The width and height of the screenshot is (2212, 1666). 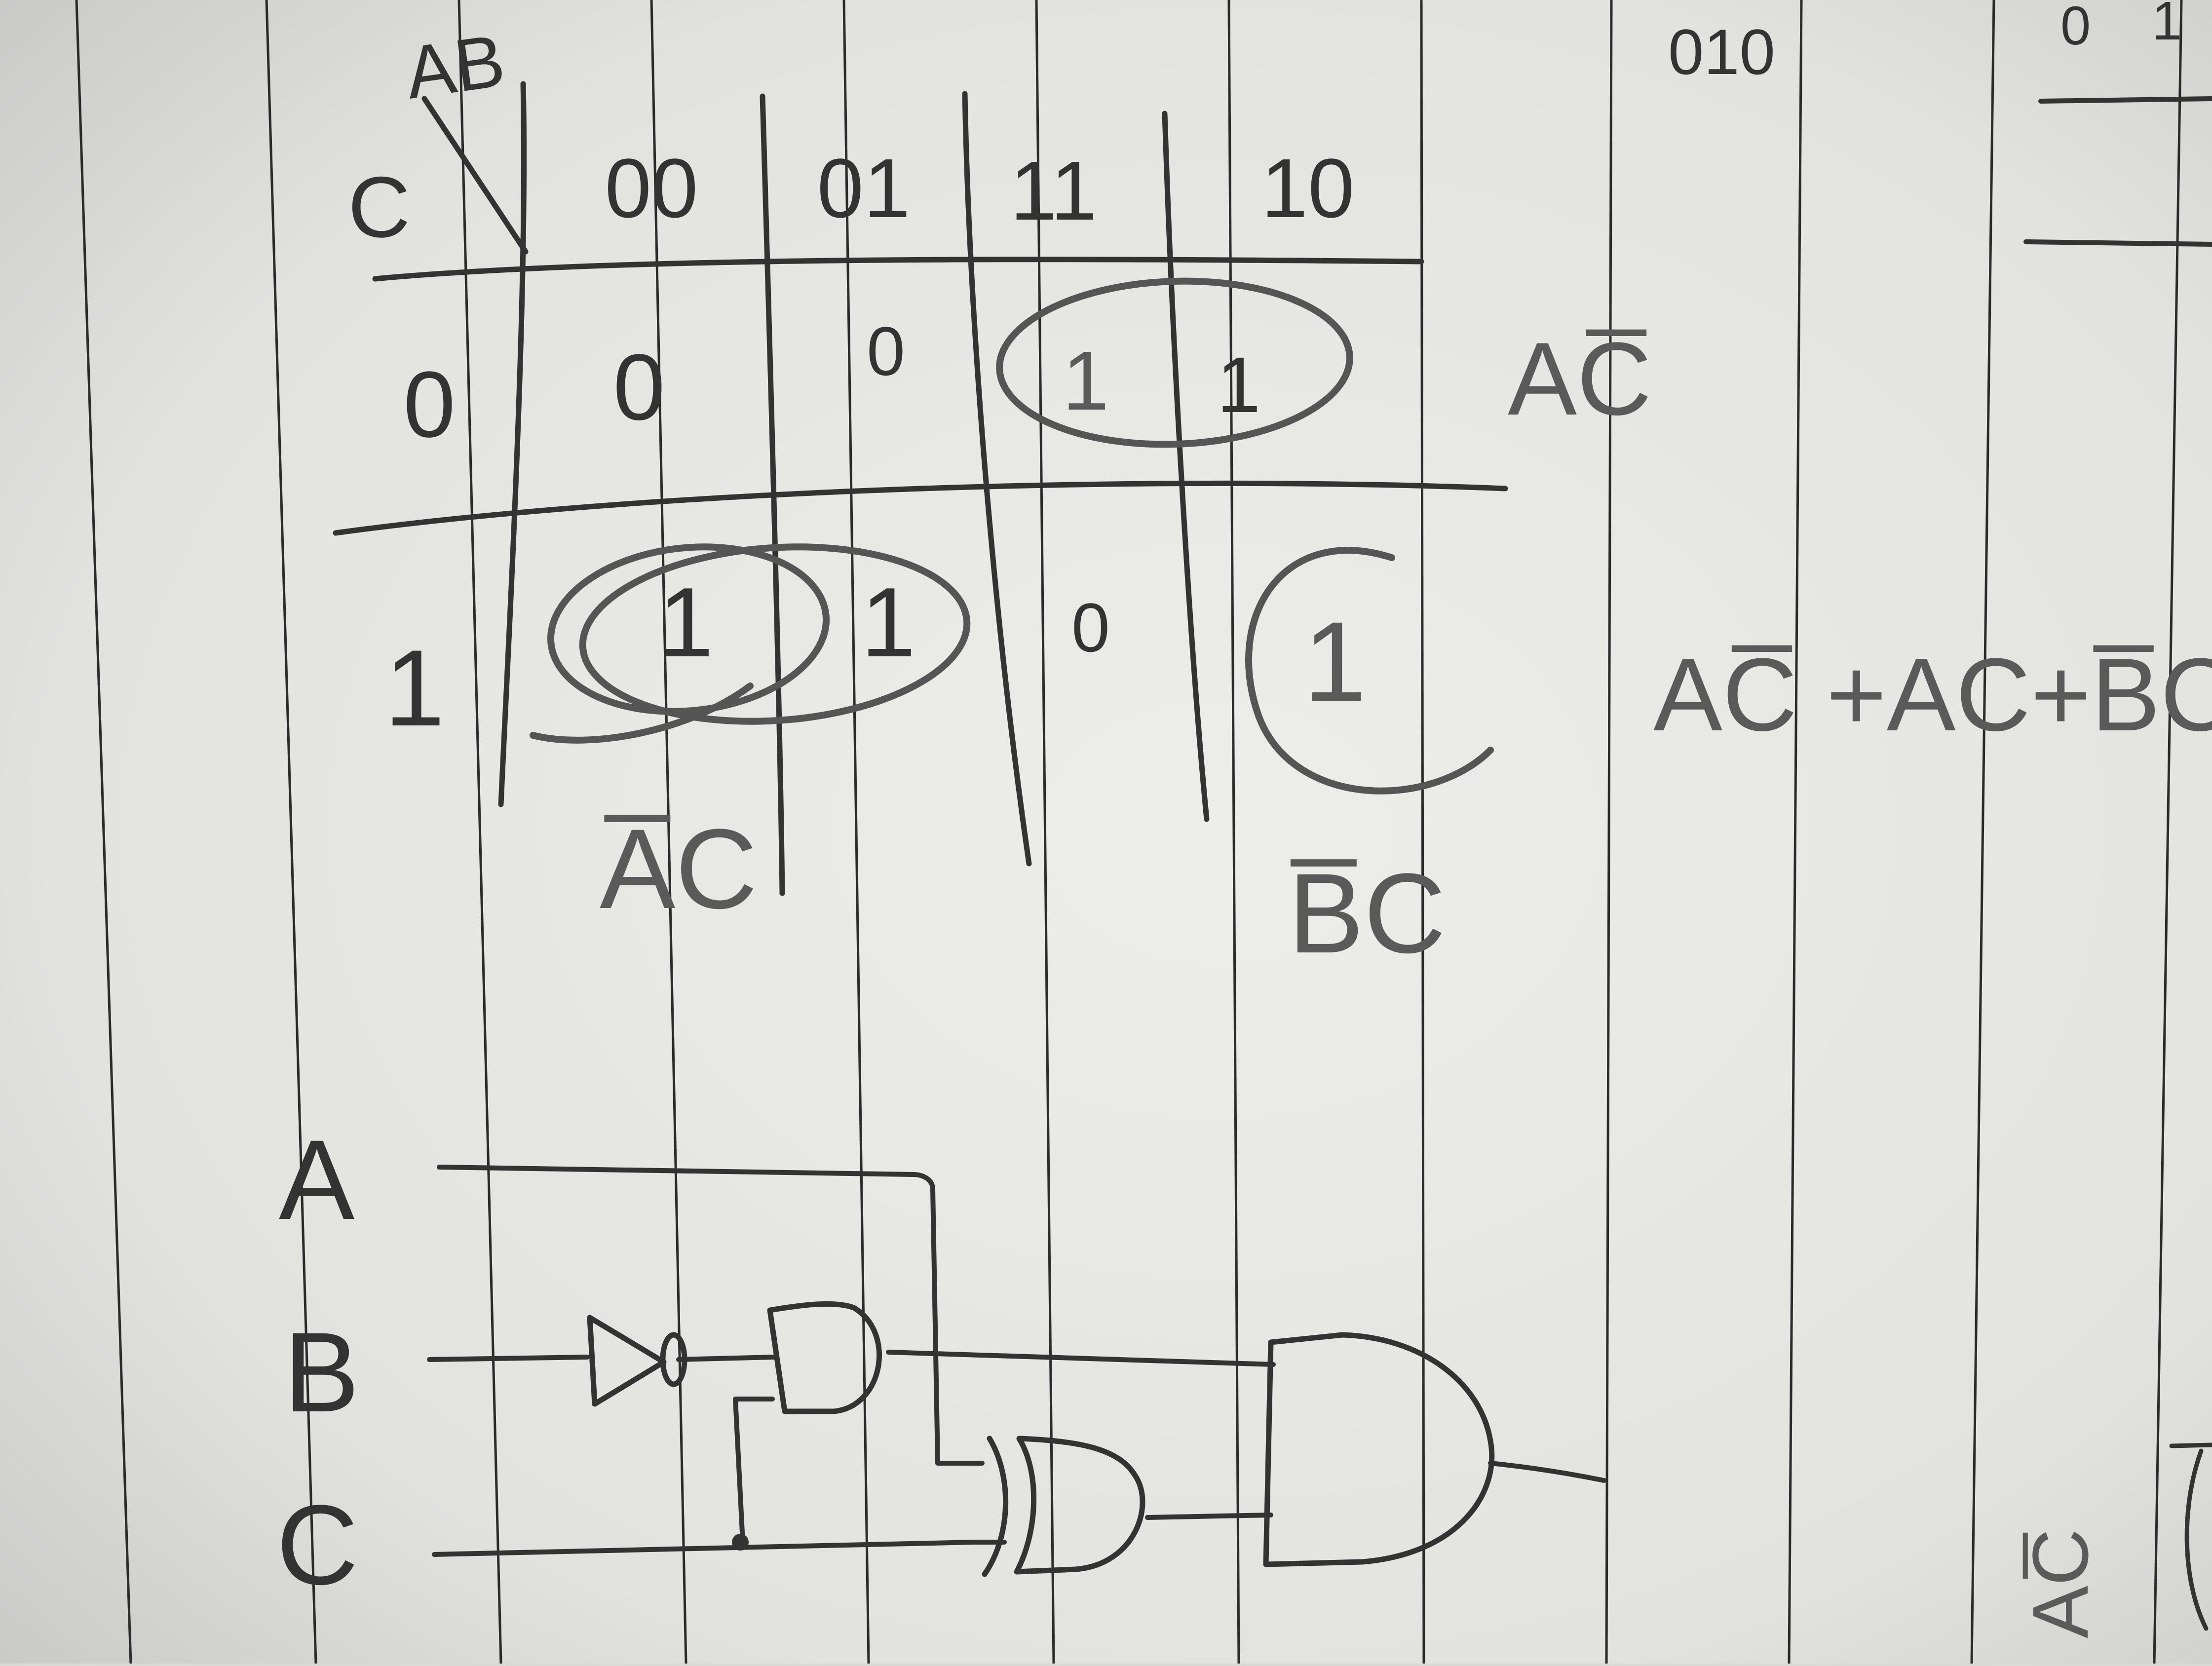 What do you see at coordinates (2060, 1584) in the screenshot?
I see `margin-note-text: AC̅` at bounding box center [2060, 1584].